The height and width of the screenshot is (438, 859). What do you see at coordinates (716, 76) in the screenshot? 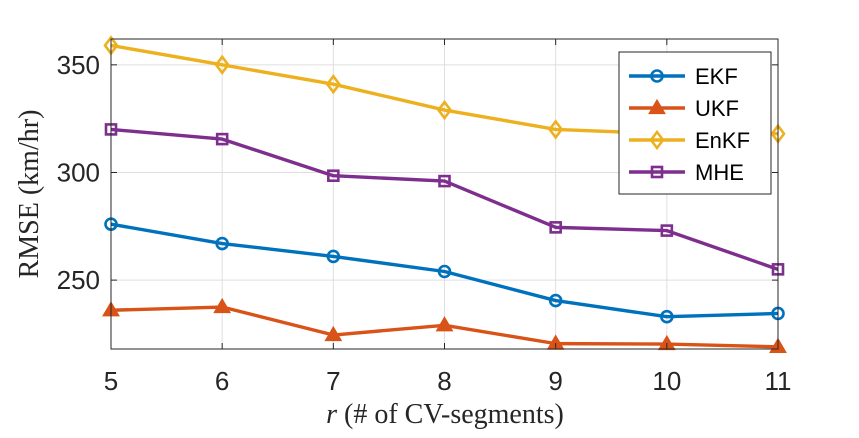
I see `legend-label-ekf: EKF` at bounding box center [716, 76].